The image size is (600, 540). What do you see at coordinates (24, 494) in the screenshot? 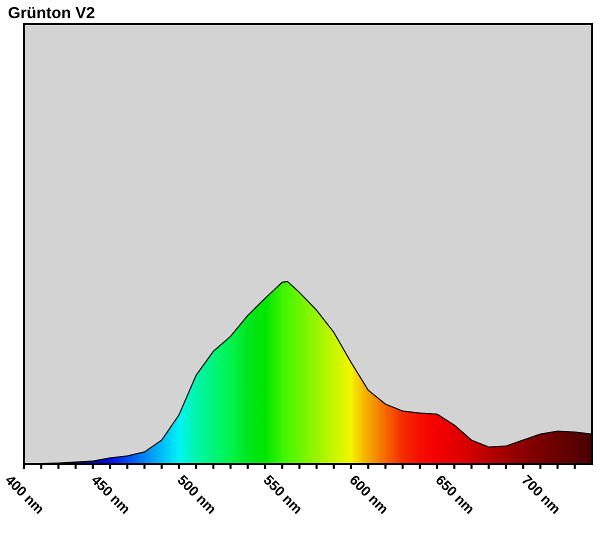
I see `x-tick-label: 400 nm` at bounding box center [24, 494].